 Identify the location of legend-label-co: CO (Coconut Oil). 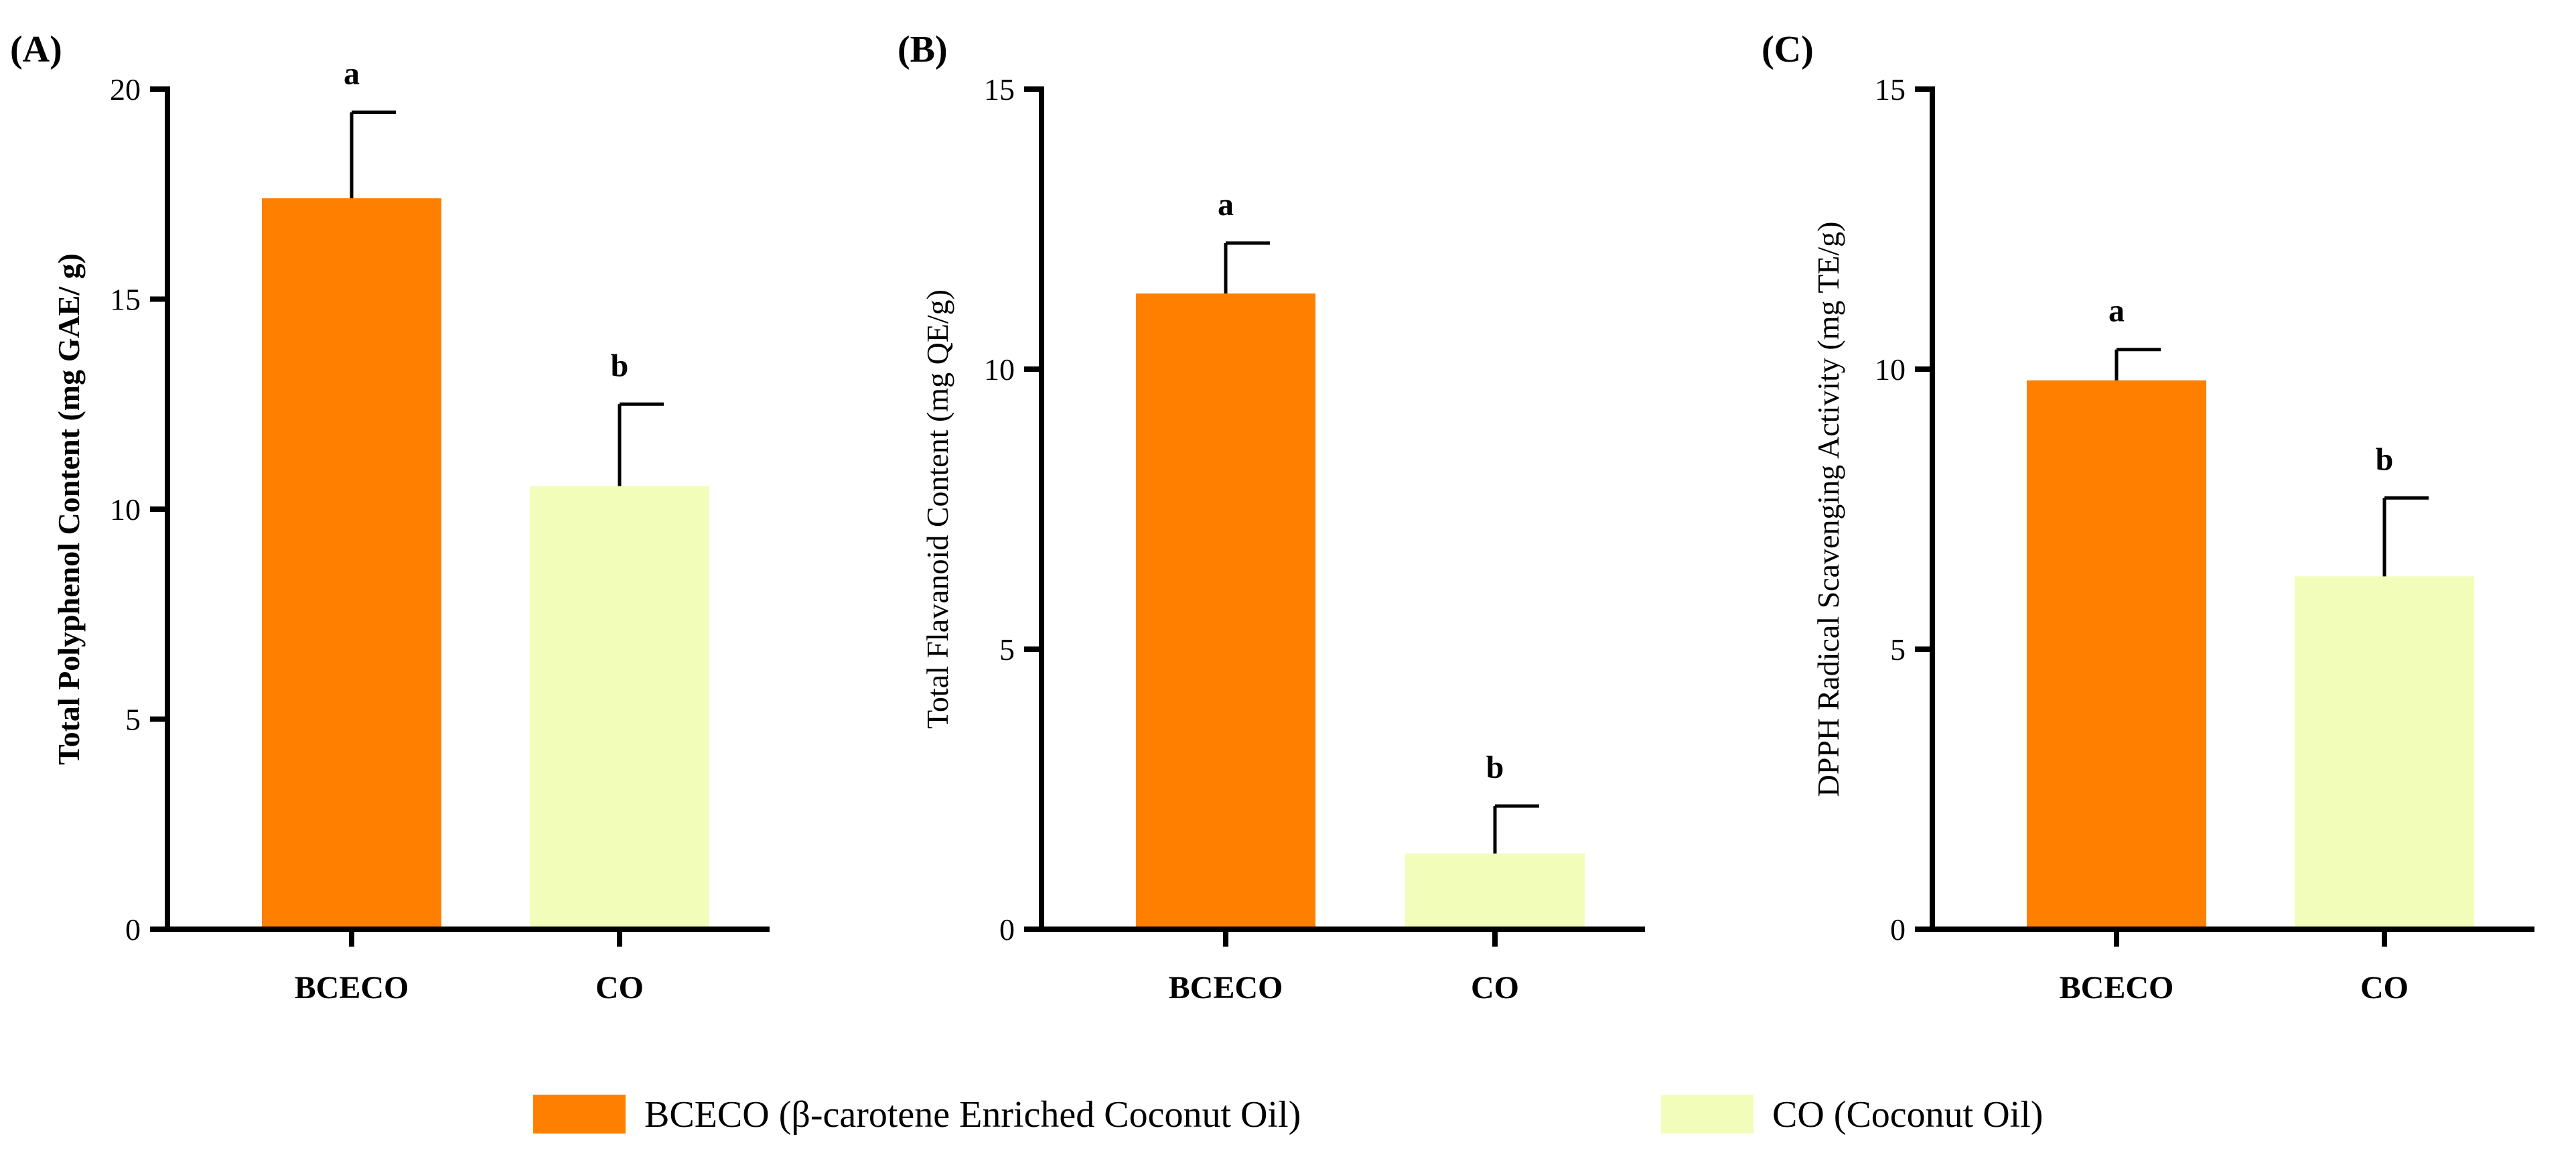
(1907, 1115).